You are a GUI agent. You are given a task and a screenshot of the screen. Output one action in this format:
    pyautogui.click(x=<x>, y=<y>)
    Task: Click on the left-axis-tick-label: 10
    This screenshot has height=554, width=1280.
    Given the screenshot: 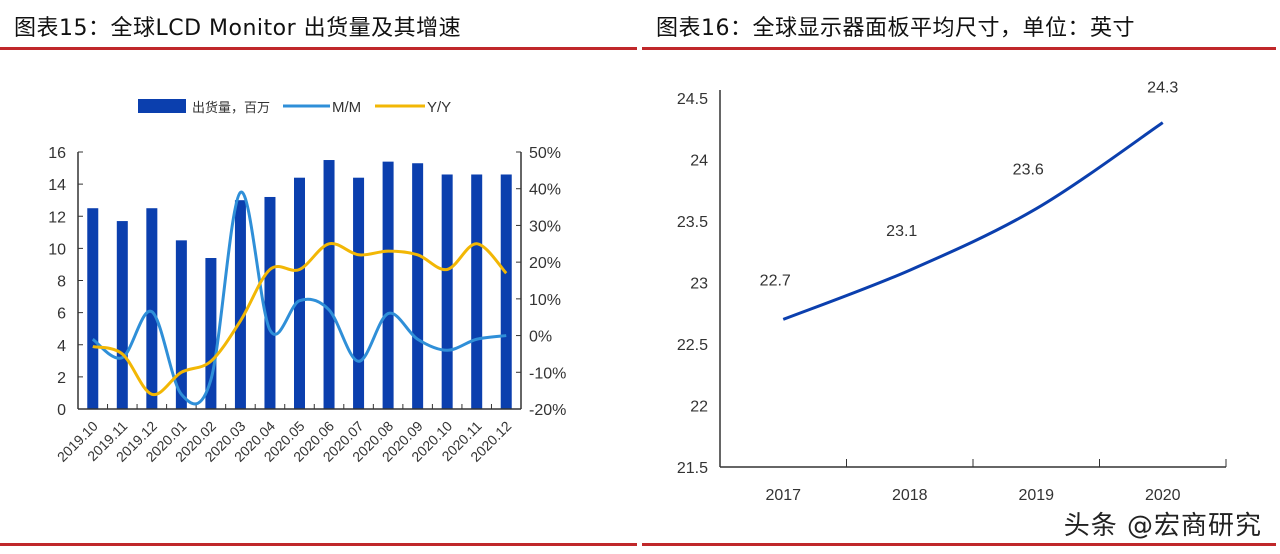 What is the action you would take?
    pyautogui.click(x=57, y=249)
    